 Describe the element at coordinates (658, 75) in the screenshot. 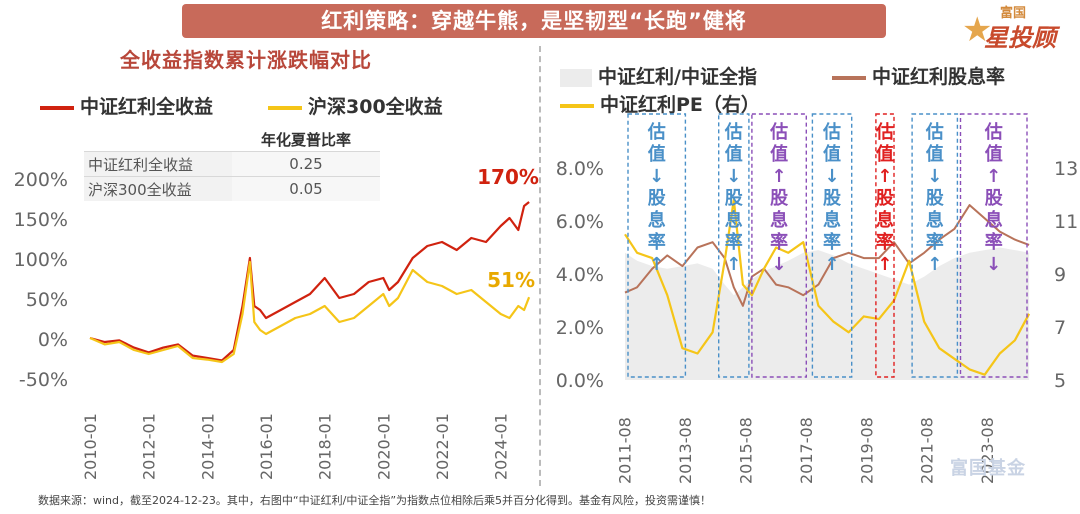

I see `legend-ratio-area: 中证红利/中证全指` at that location.